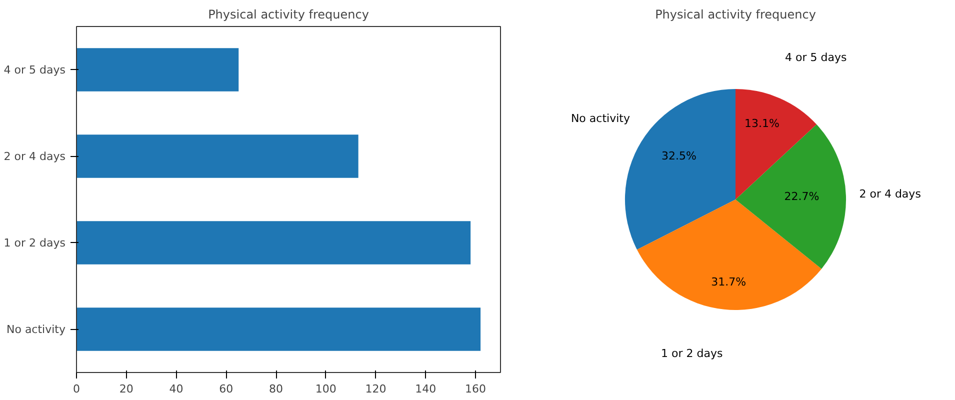 The width and height of the screenshot is (955, 400). I want to click on x-tick-label: 140, so click(425, 389).